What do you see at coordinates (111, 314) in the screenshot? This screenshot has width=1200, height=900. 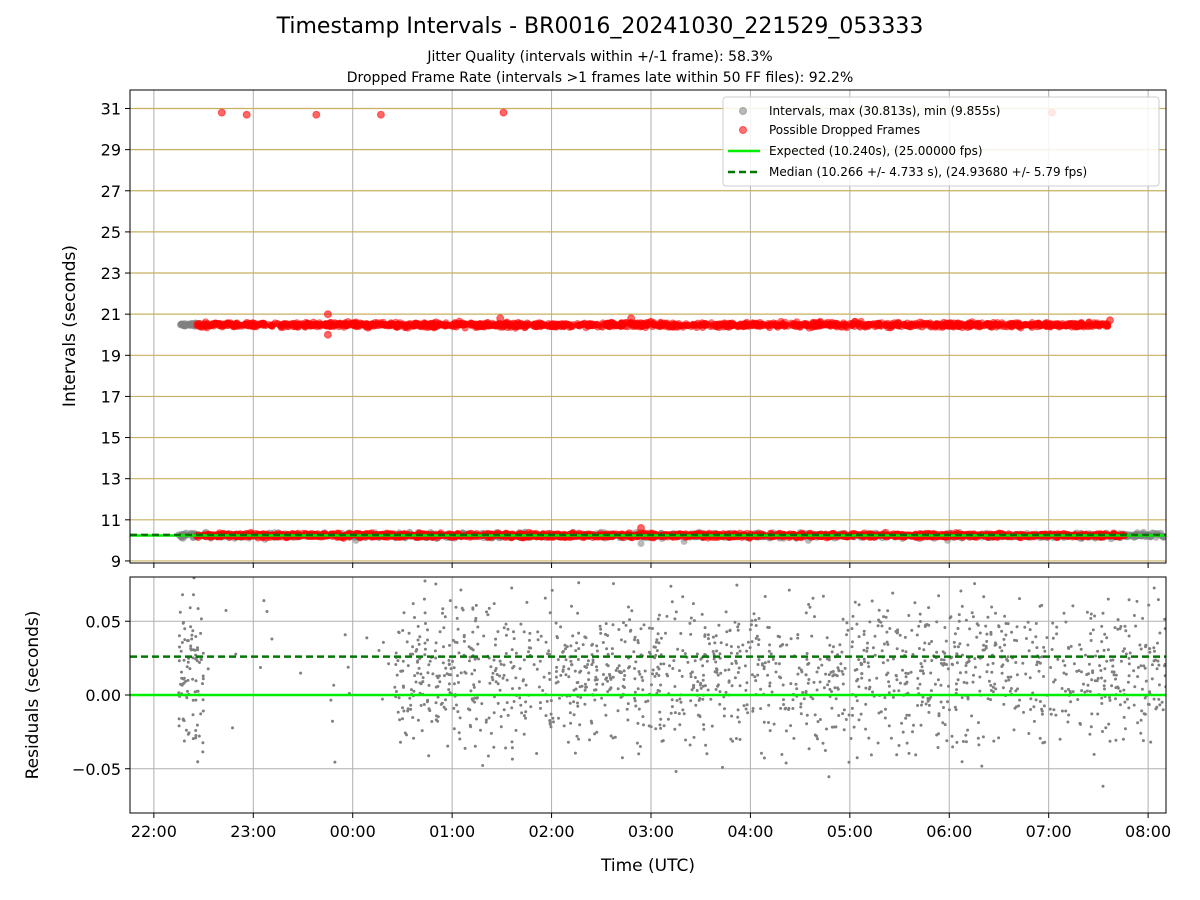 I see `top-y-tick-label: 21` at bounding box center [111, 314].